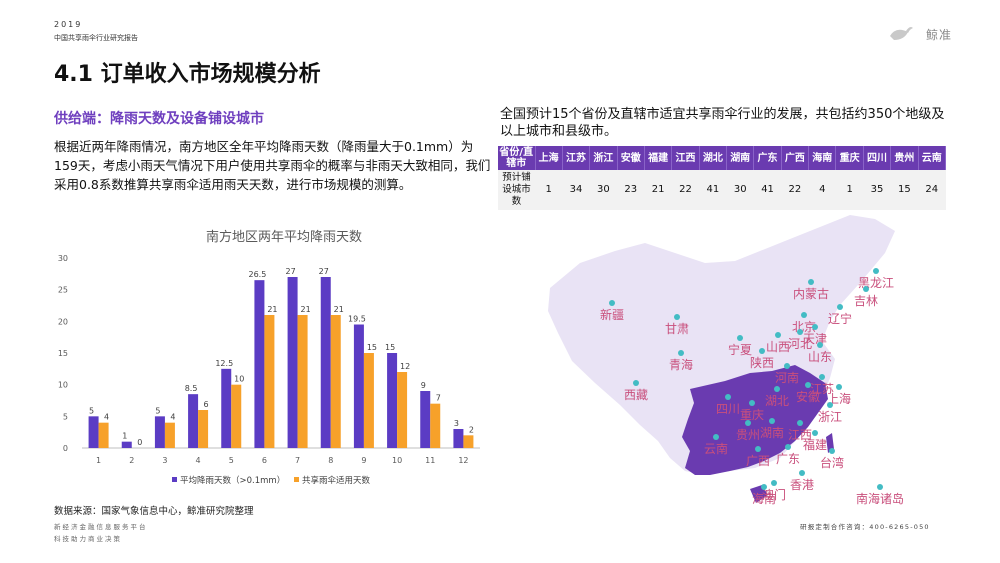 Image resolution: width=1000 pixels, height=563 pixels. Describe the element at coordinates (224, 363) in the screenshot. I see `data-label: 12.5` at that location.